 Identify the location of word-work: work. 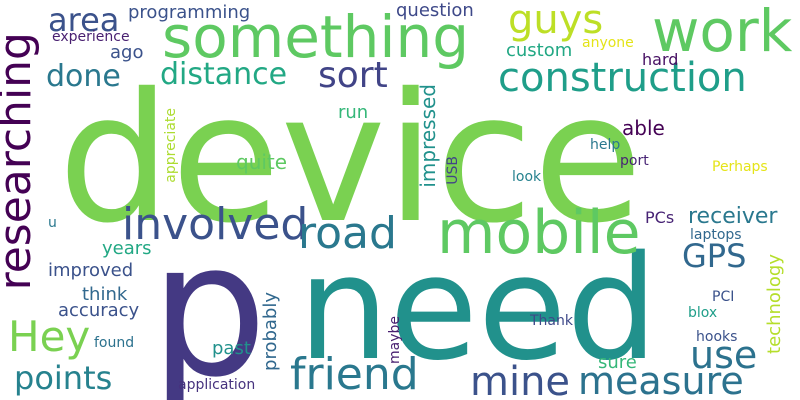
(722, 32).